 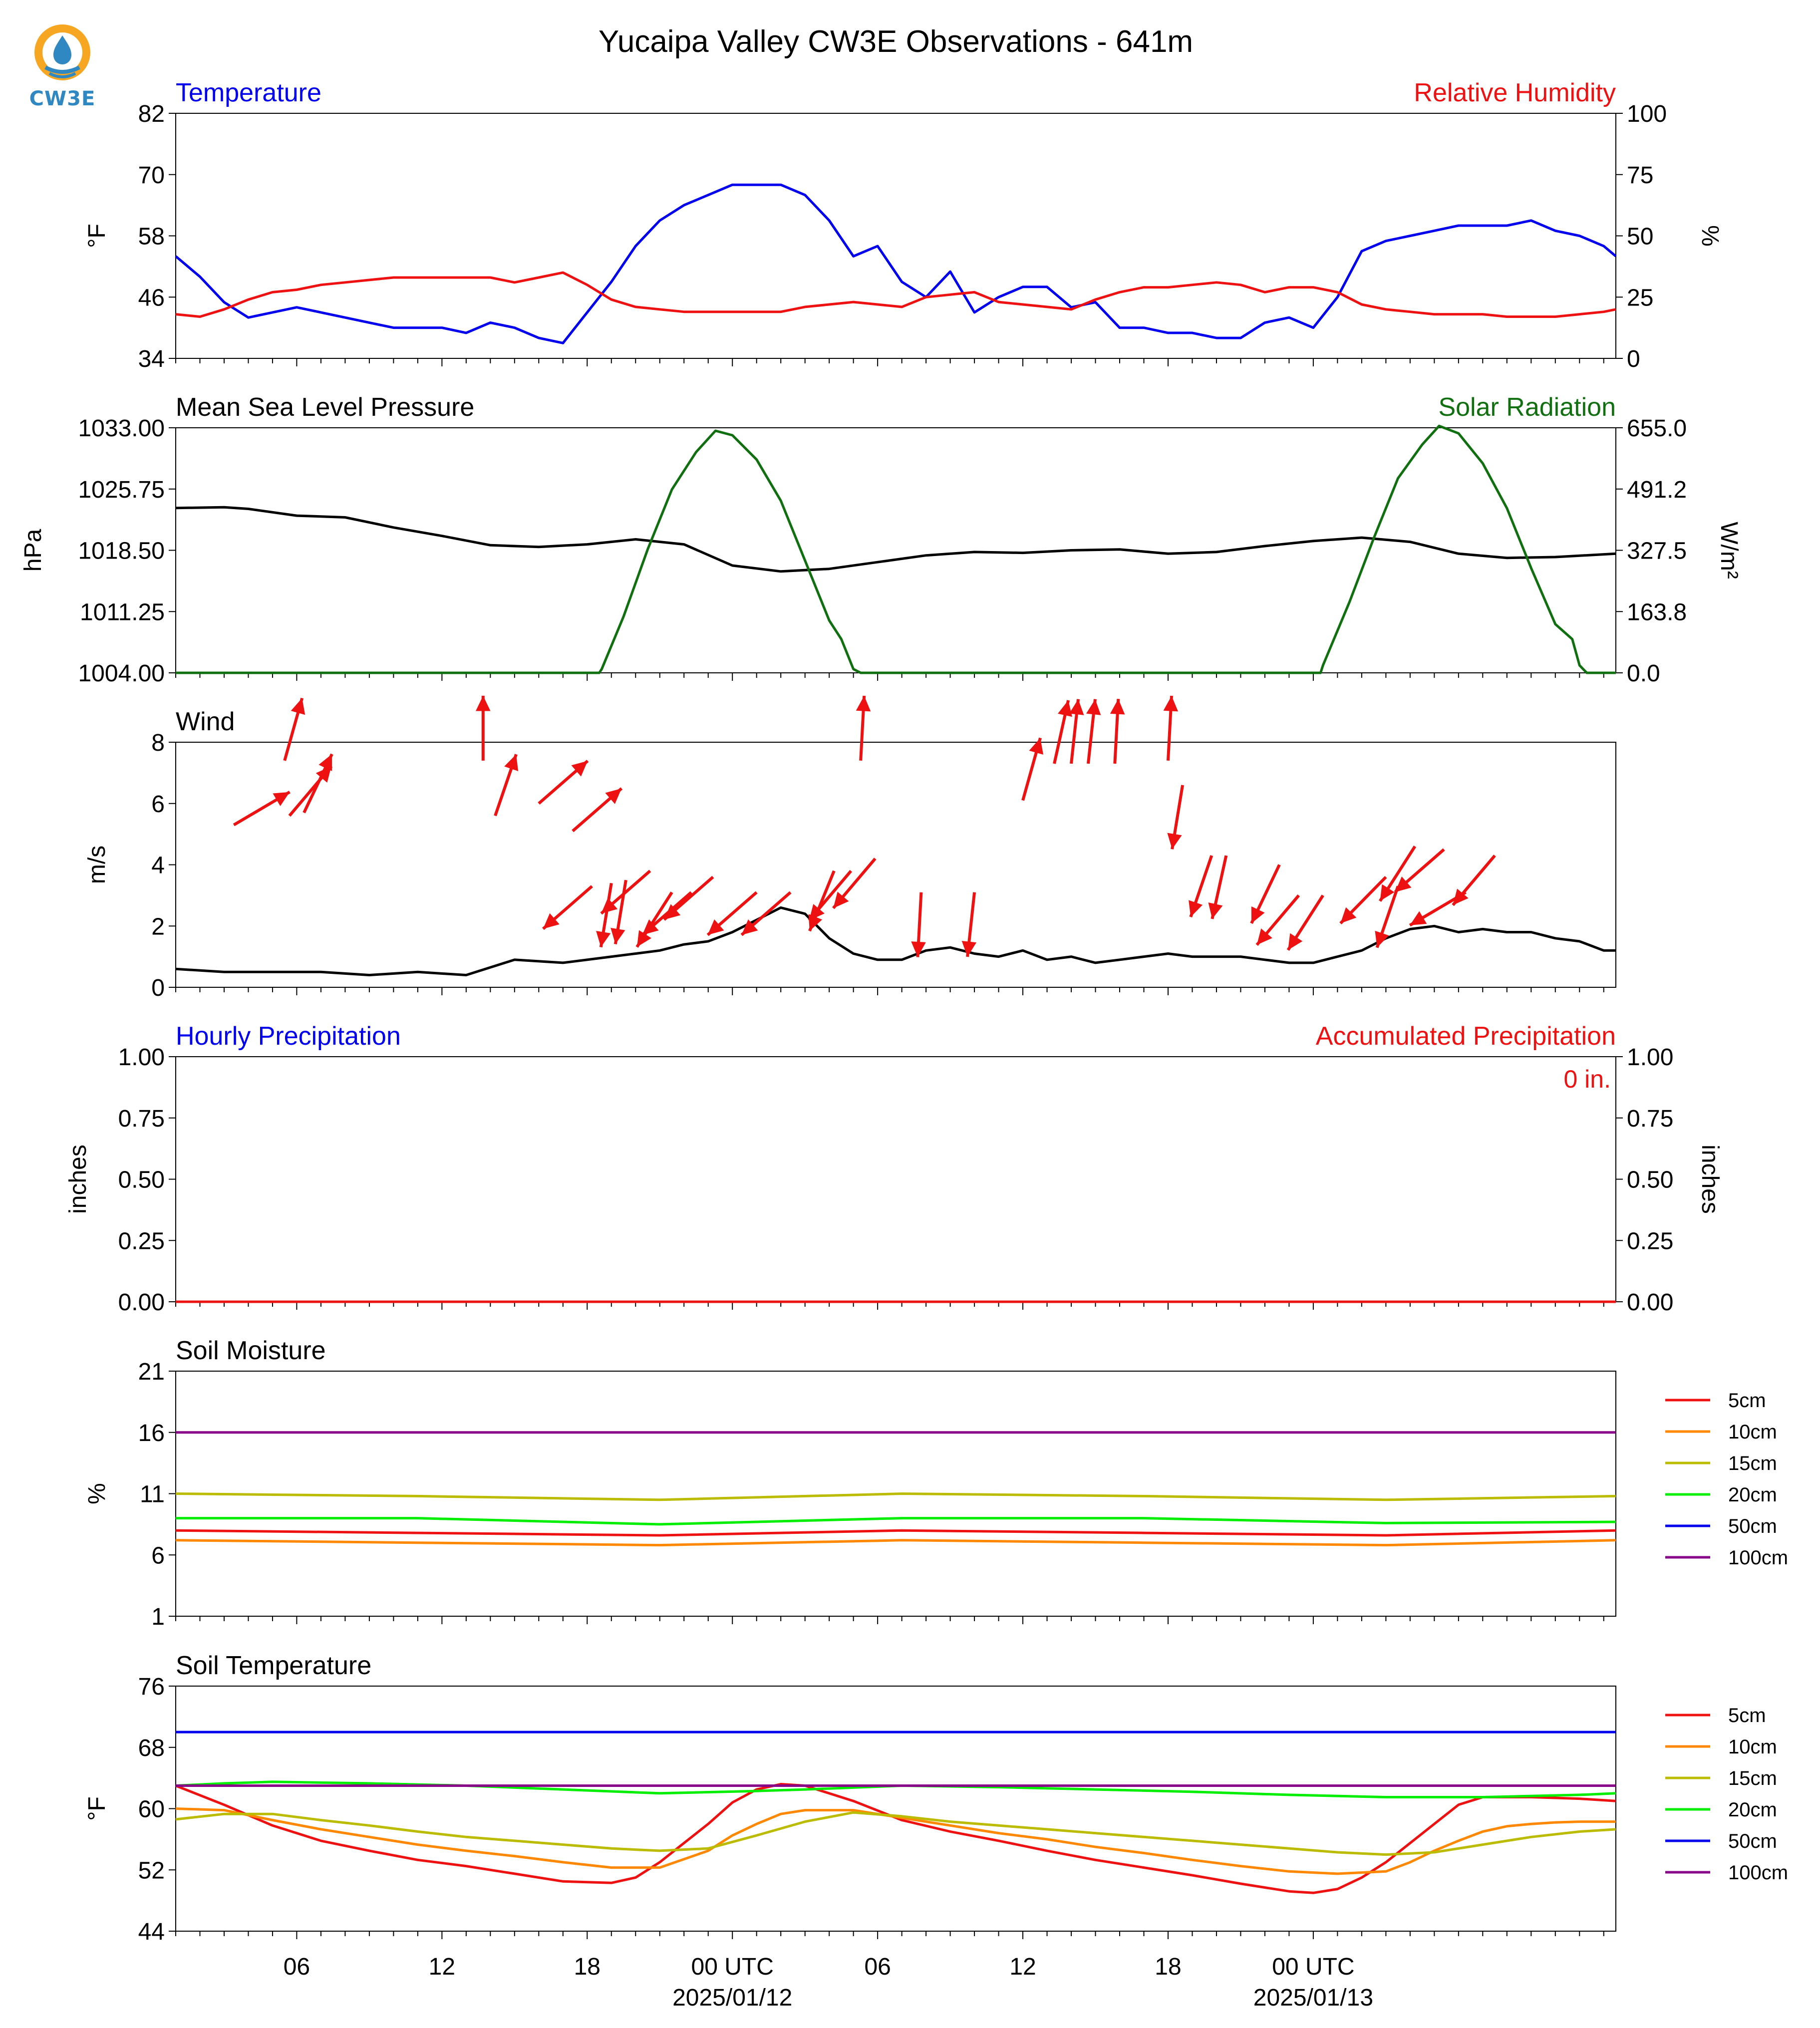 I want to click on panel-title-right: Accumulated Precipitation, so click(x=1466, y=1036).